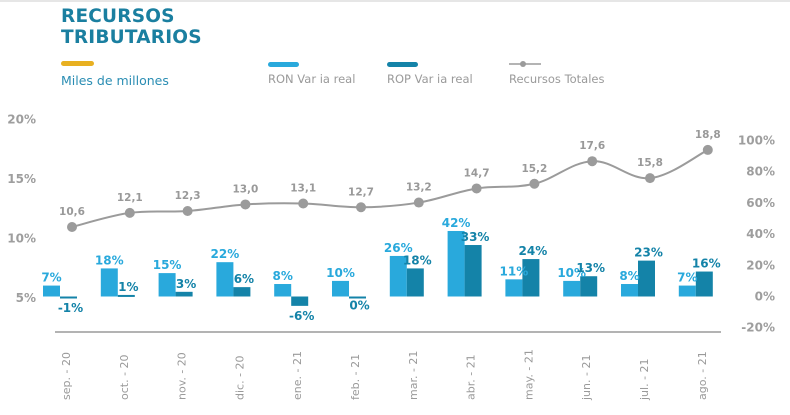  I want to click on line-point-label: 15,2, so click(534, 169).